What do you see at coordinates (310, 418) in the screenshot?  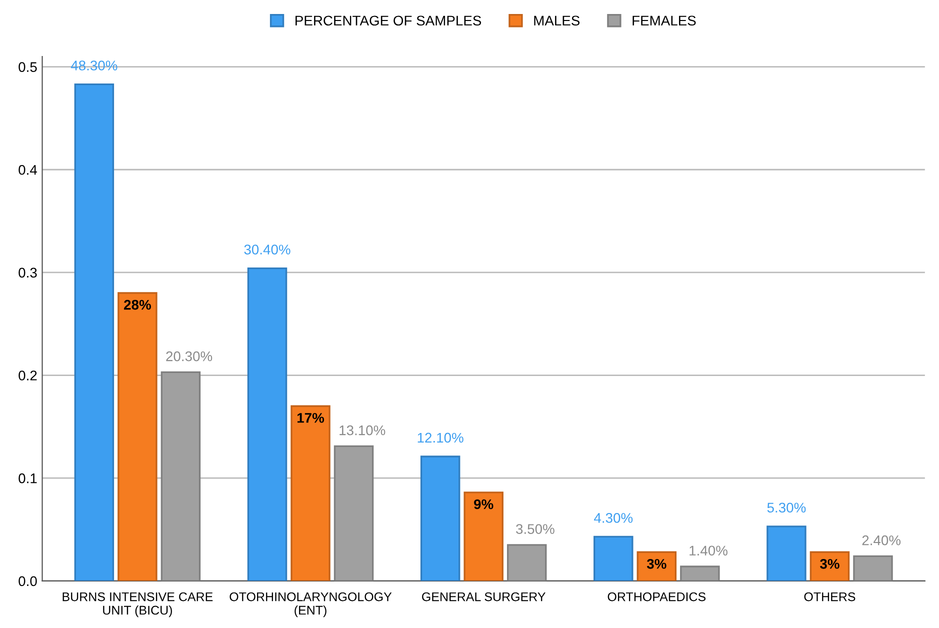 I see `data-label: 17%` at bounding box center [310, 418].